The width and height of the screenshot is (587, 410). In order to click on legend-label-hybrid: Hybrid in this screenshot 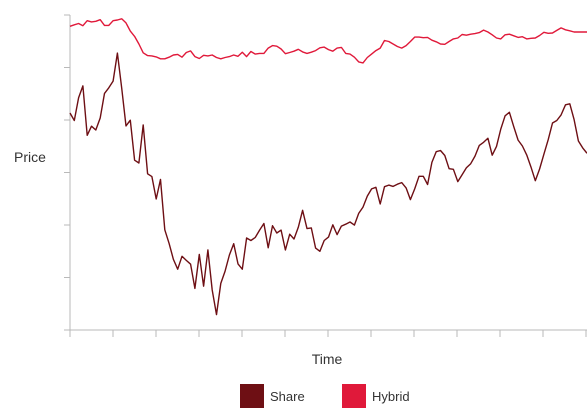, I will do `click(391, 396)`.